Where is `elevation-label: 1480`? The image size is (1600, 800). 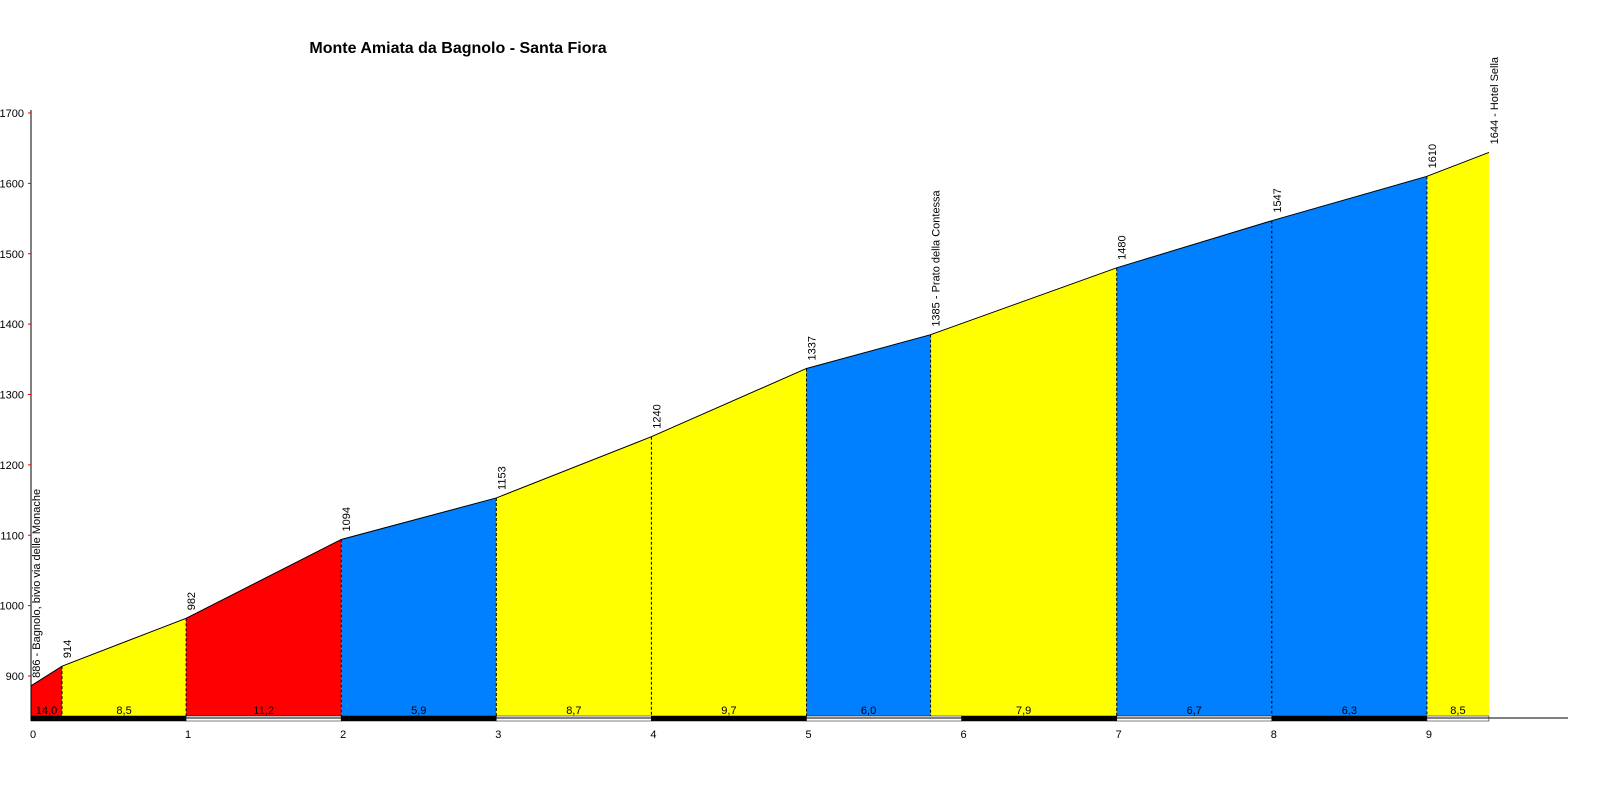 elevation-label: 1480 is located at coordinates (1123, 247).